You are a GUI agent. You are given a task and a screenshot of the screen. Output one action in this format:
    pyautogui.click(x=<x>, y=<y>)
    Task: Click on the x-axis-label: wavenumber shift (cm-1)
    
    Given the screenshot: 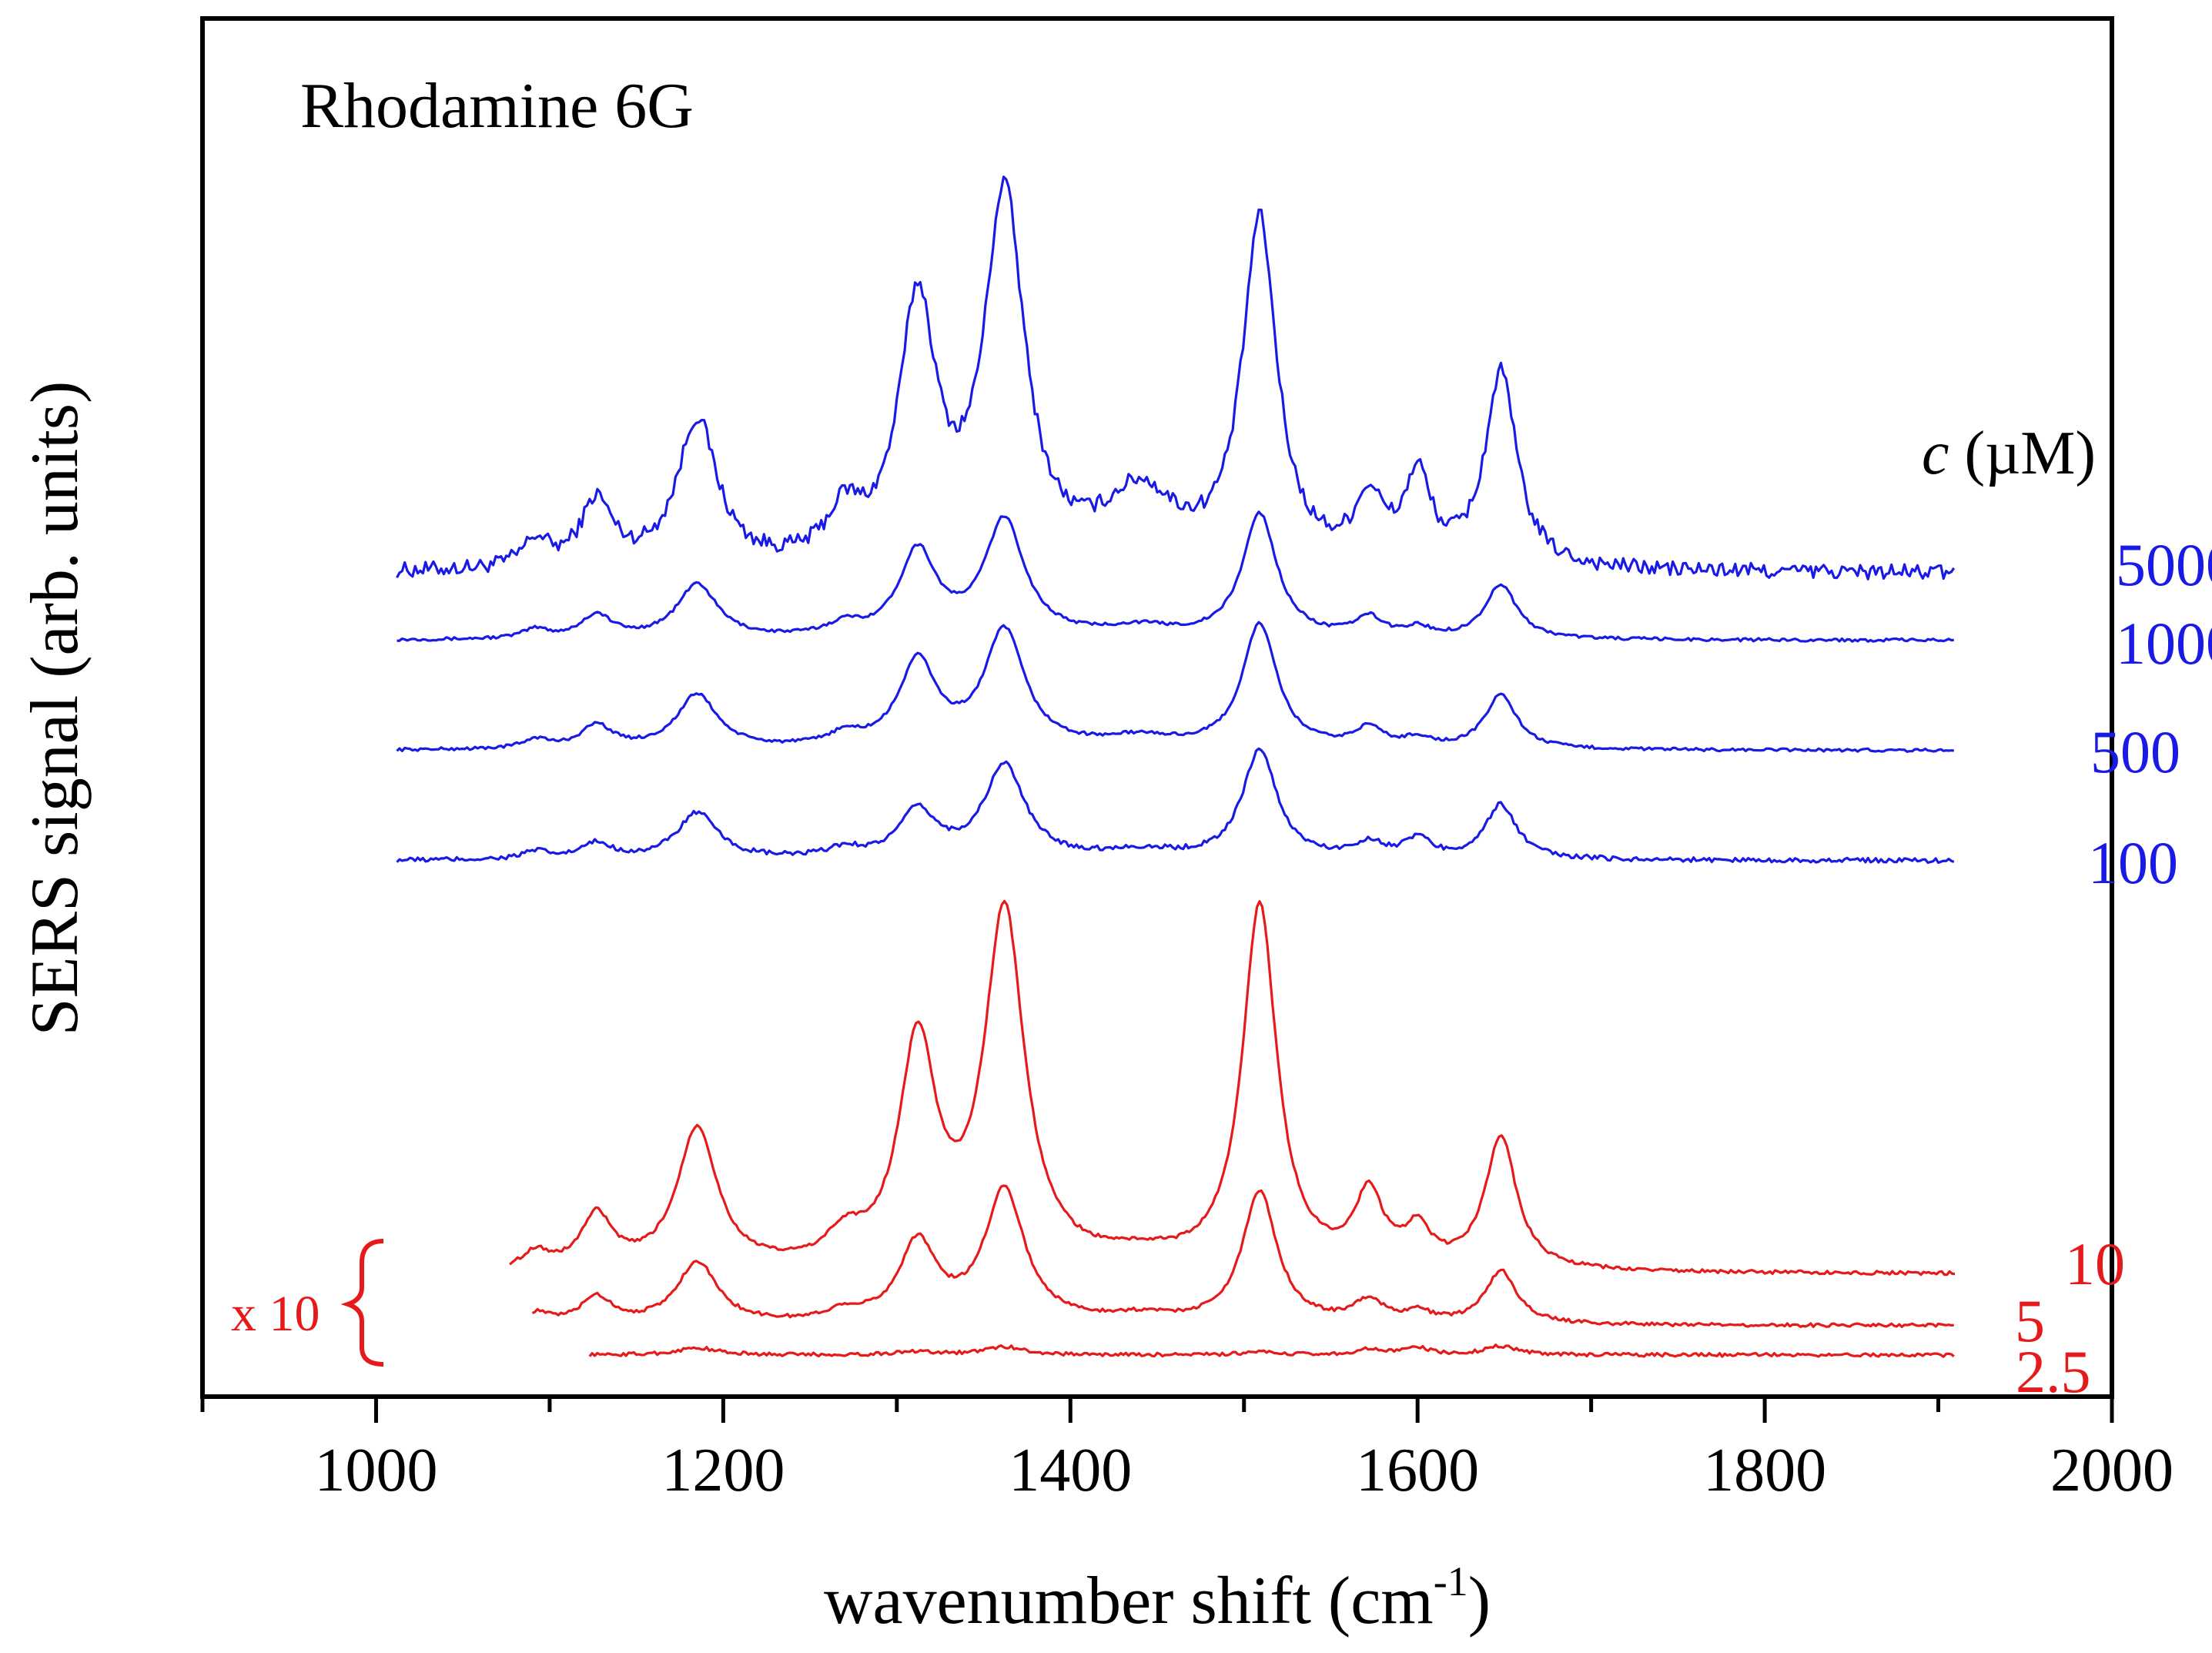 What is the action you would take?
    pyautogui.click(x=1157, y=1598)
    